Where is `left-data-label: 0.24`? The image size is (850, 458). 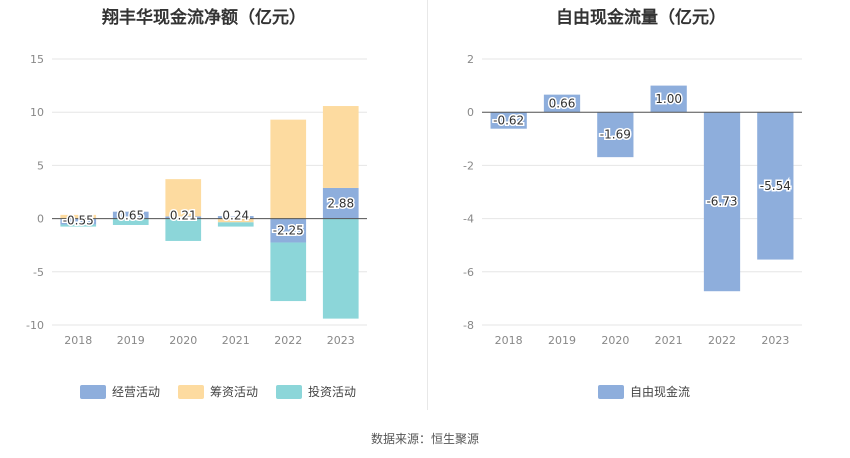 left-data-label: 0.24 is located at coordinates (235, 216).